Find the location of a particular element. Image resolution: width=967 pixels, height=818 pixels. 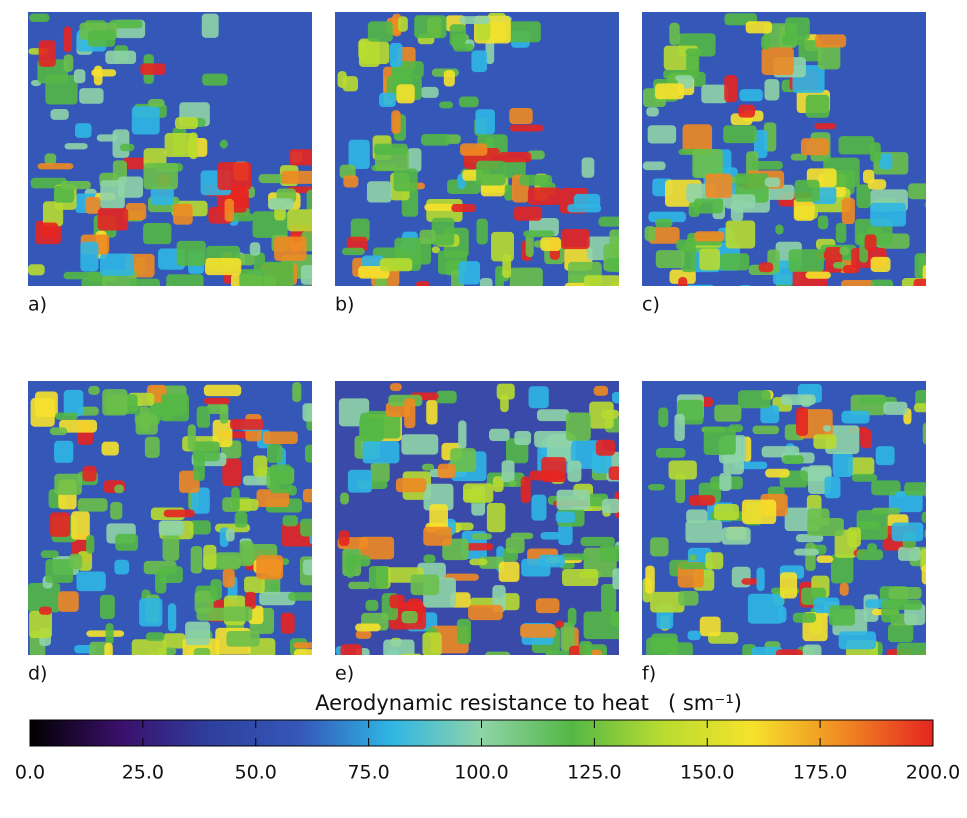

panel-label: b) is located at coordinates (344, 305).